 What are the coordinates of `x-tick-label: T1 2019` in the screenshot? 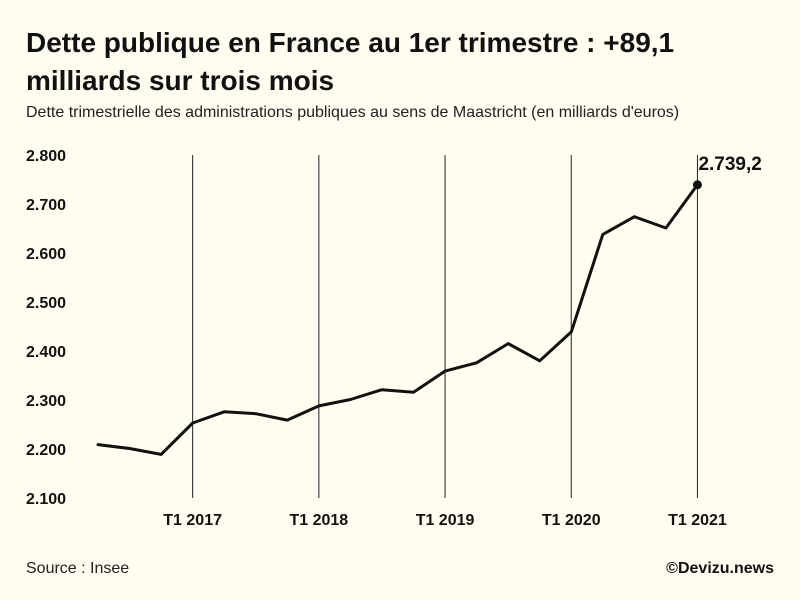 It's located at (445, 520).